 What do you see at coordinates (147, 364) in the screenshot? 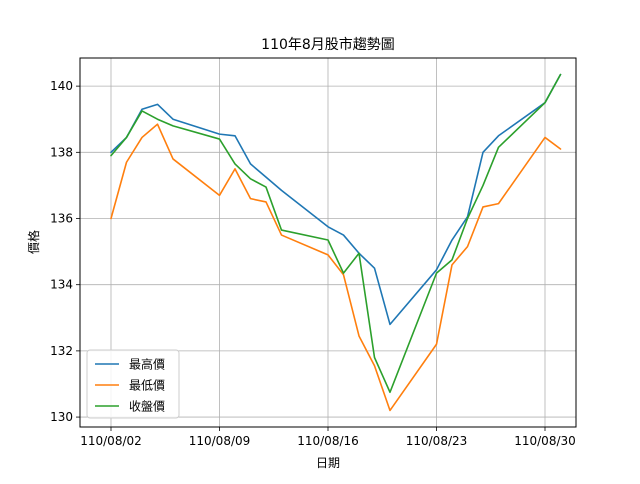
I see `legend-label-1: 最高價` at bounding box center [147, 364].